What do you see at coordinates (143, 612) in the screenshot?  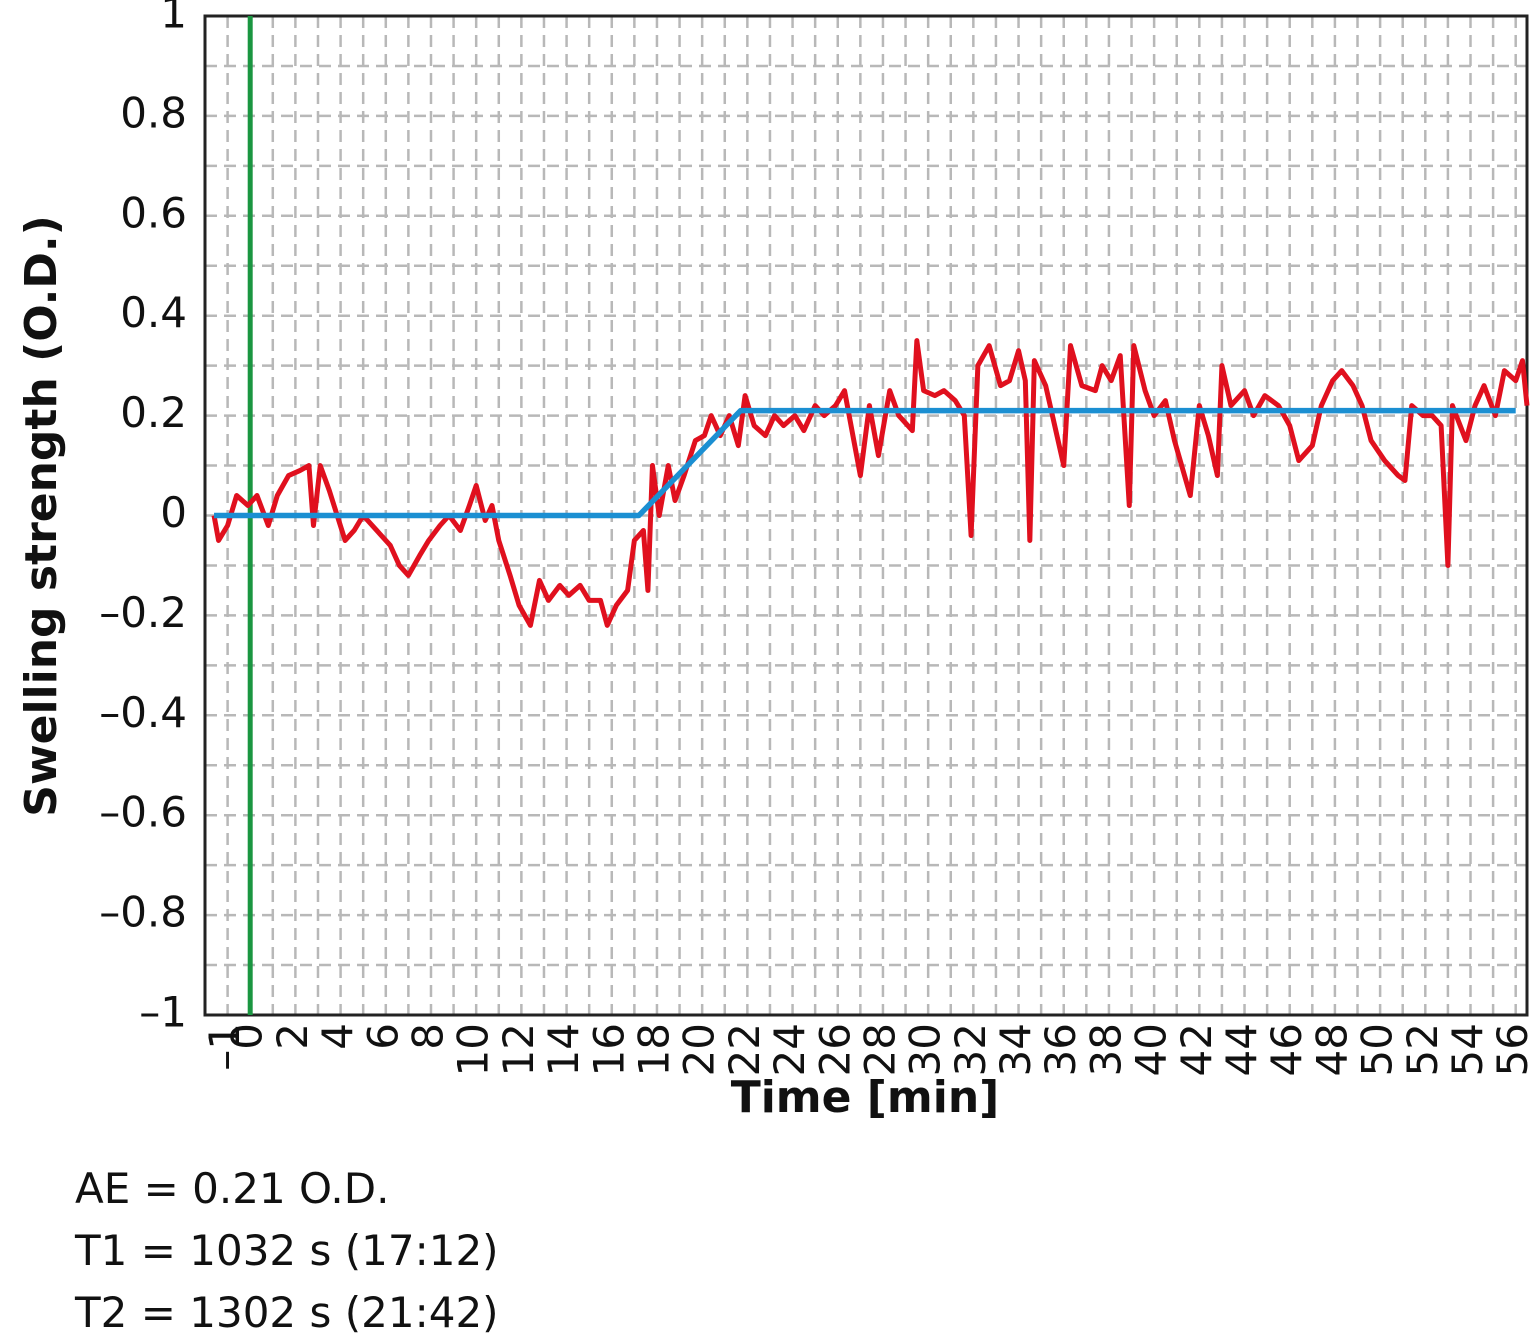 I see `y-tick-label: –0.2` at bounding box center [143, 612].